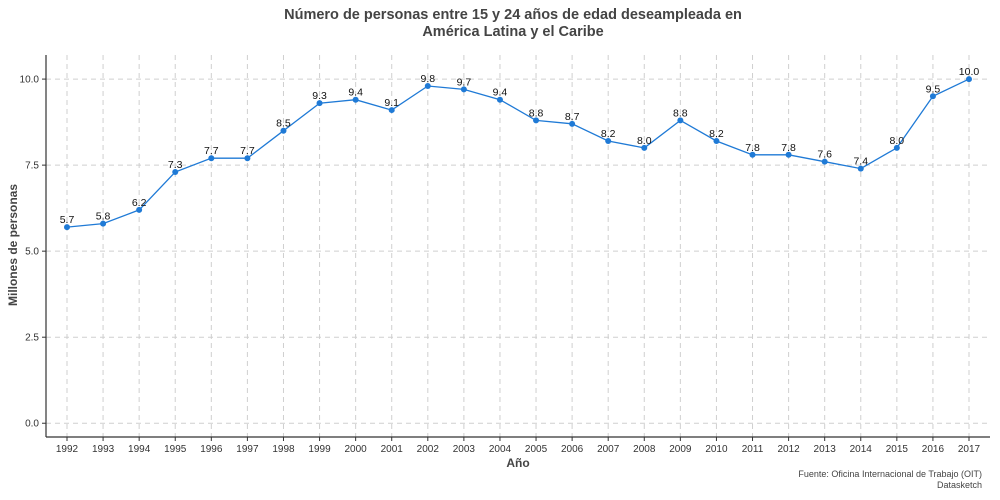 This screenshot has width=1000, height=500. Describe the element at coordinates (175, 165) in the screenshot. I see `data-label: 7.3` at that location.